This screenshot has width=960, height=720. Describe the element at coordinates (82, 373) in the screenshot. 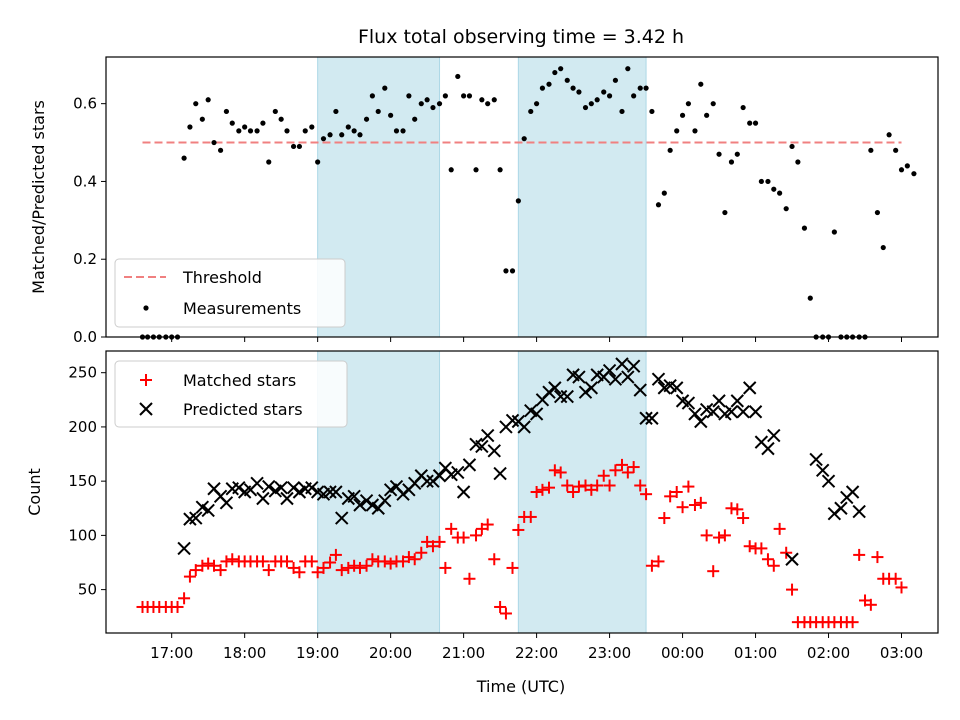

I see `y-tick-label: 250` at that location.